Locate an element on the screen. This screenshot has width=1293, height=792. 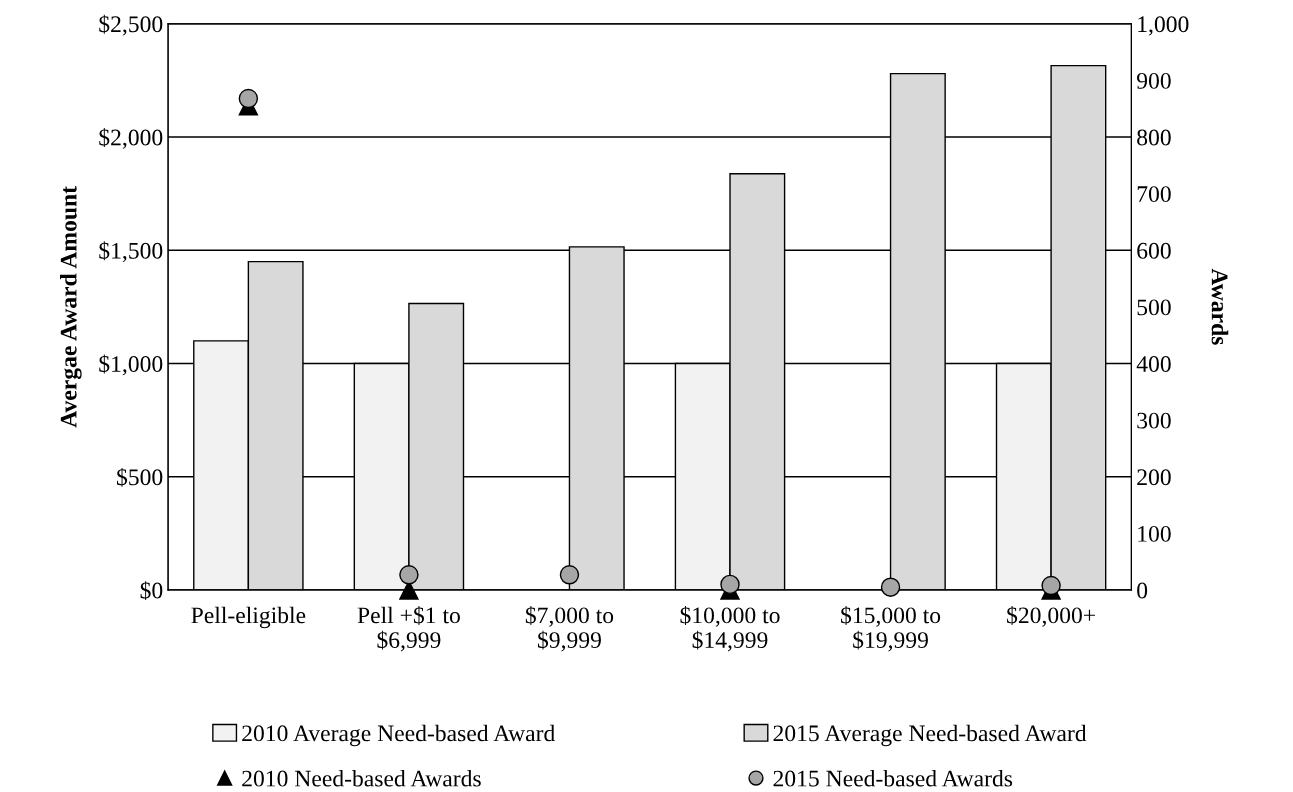
y-tick-label: $1,500 is located at coordinates (131, 252).